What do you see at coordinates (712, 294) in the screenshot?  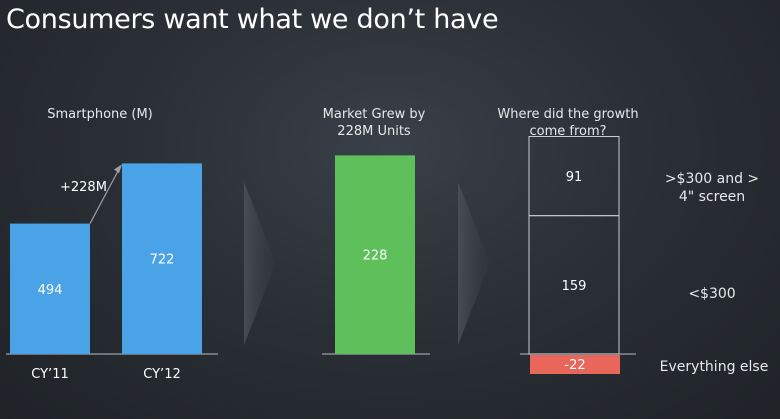 I see `segment-label-under300: <$300` at bounding box center [712, 294].